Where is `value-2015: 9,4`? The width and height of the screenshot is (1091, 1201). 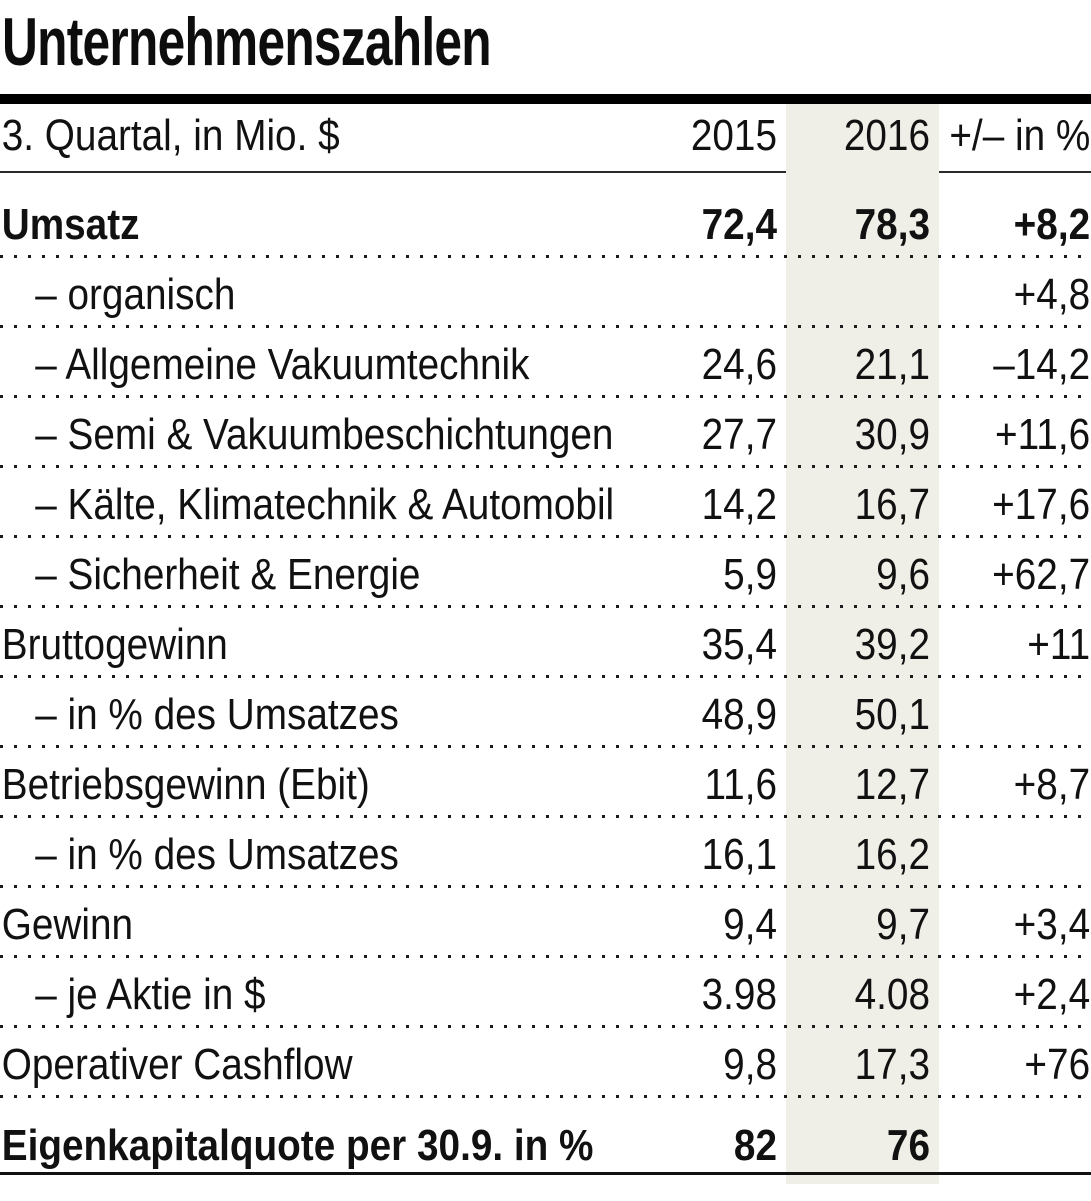
value-2015: 9,4 is located at coordinates (750, 924).